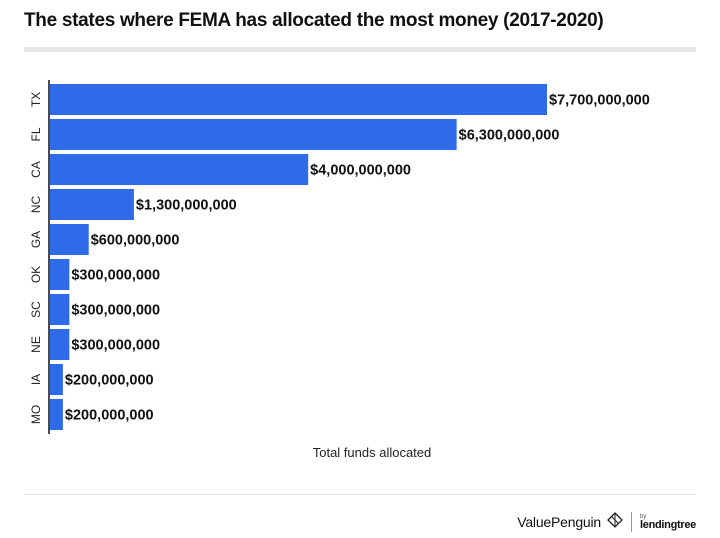 This screenshot has height=538, width=720. I want to click on value-label-ok: $300,000,000, so click(115, 276).